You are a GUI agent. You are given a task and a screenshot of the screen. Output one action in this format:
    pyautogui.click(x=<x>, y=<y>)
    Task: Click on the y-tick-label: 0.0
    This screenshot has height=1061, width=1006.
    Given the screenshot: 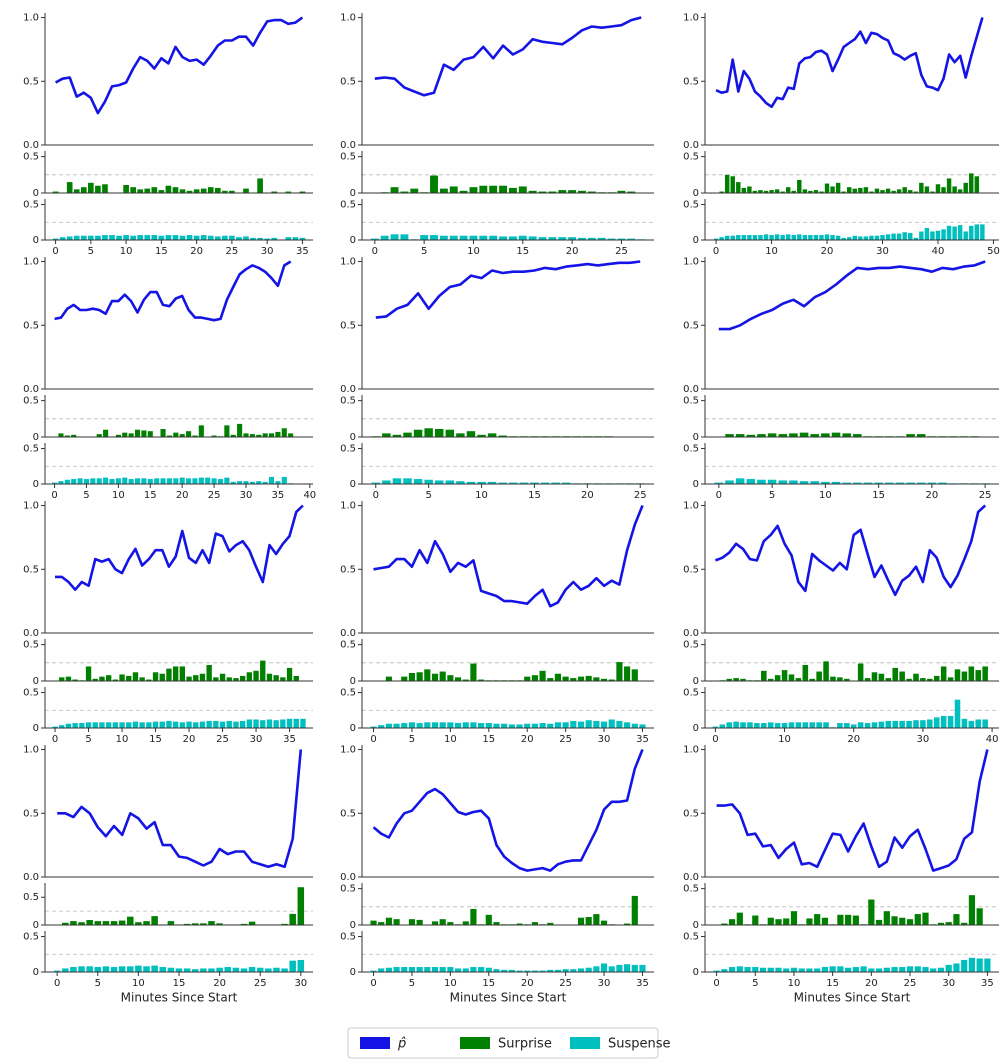 What is the action you would take?
    pyautogui.click(x=31, y=633)
    